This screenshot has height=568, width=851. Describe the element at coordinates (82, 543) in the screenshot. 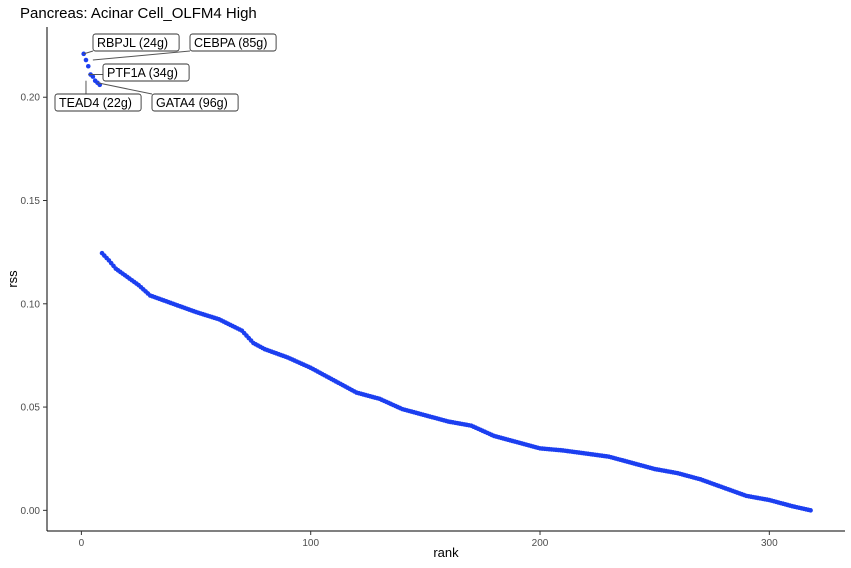

I see `x-tick-label: 0` at that location.